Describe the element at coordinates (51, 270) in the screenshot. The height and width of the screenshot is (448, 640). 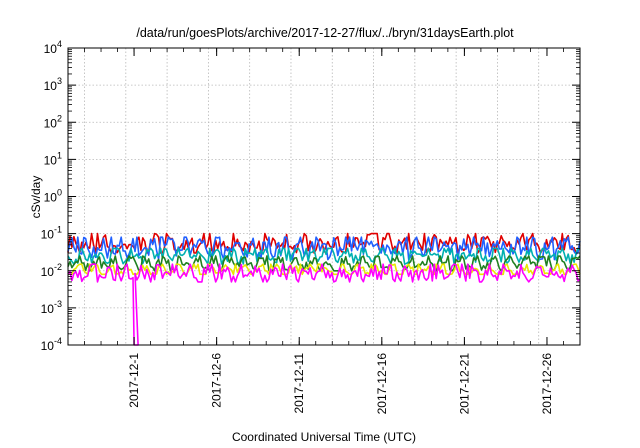
I see `y-tick-label: 10⁻²` at that location.